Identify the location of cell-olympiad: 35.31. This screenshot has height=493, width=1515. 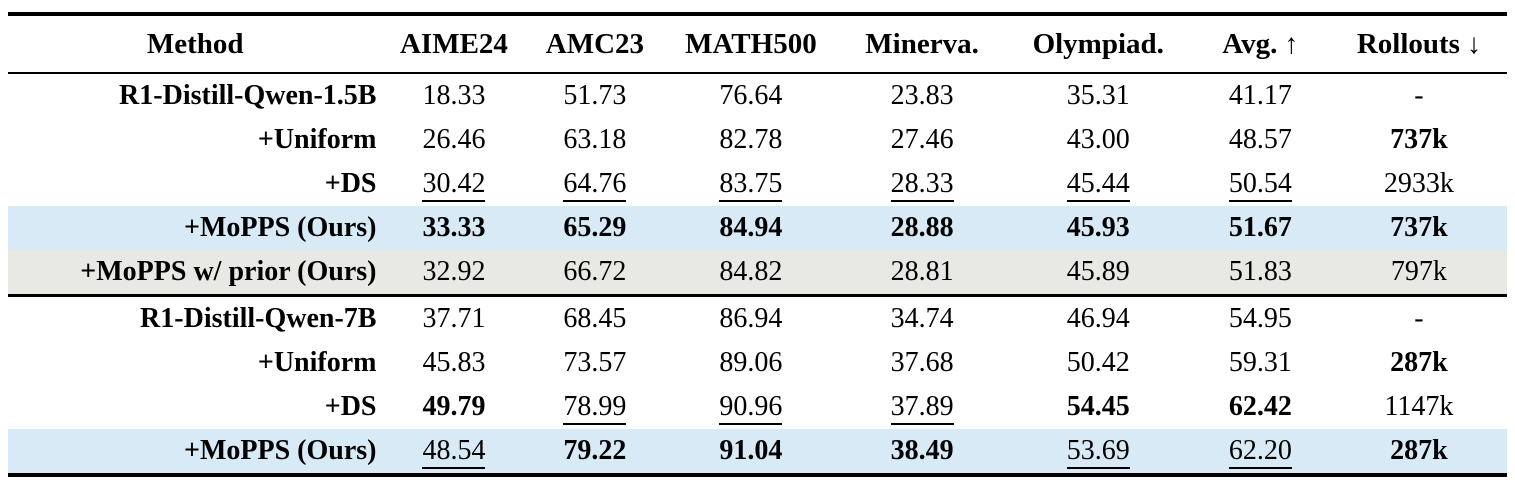
(1098, 95).